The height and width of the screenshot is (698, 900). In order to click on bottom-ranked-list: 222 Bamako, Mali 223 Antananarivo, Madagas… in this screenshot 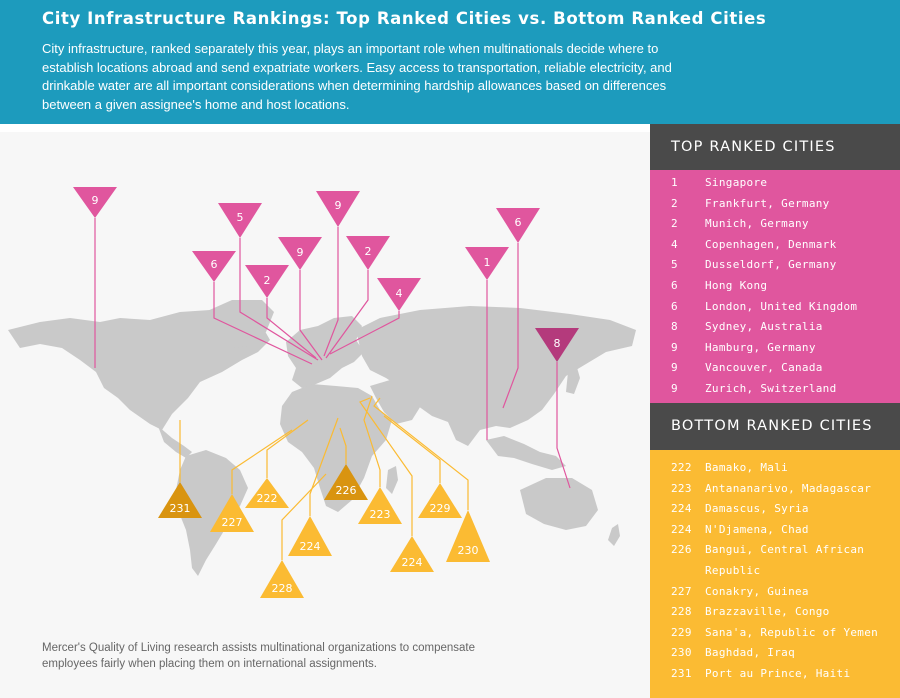, I will do `click(775, 574)`.